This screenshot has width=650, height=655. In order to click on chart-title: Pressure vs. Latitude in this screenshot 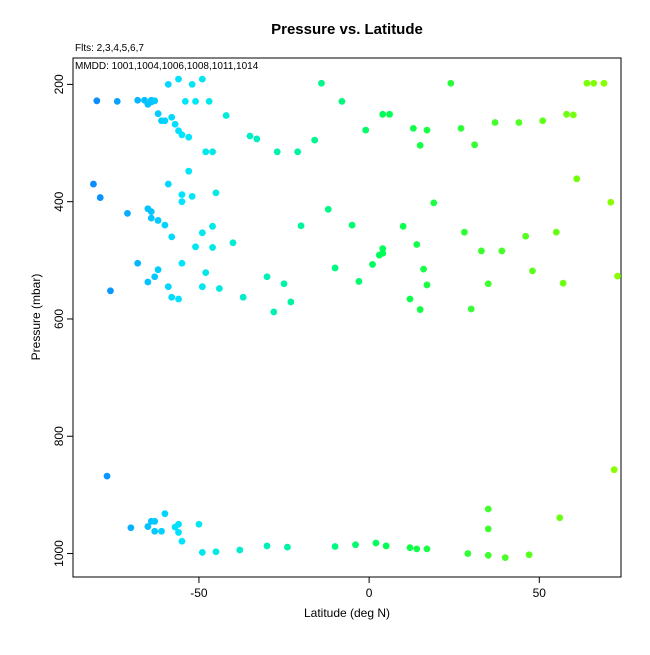, I will do `click(347, 29)`.